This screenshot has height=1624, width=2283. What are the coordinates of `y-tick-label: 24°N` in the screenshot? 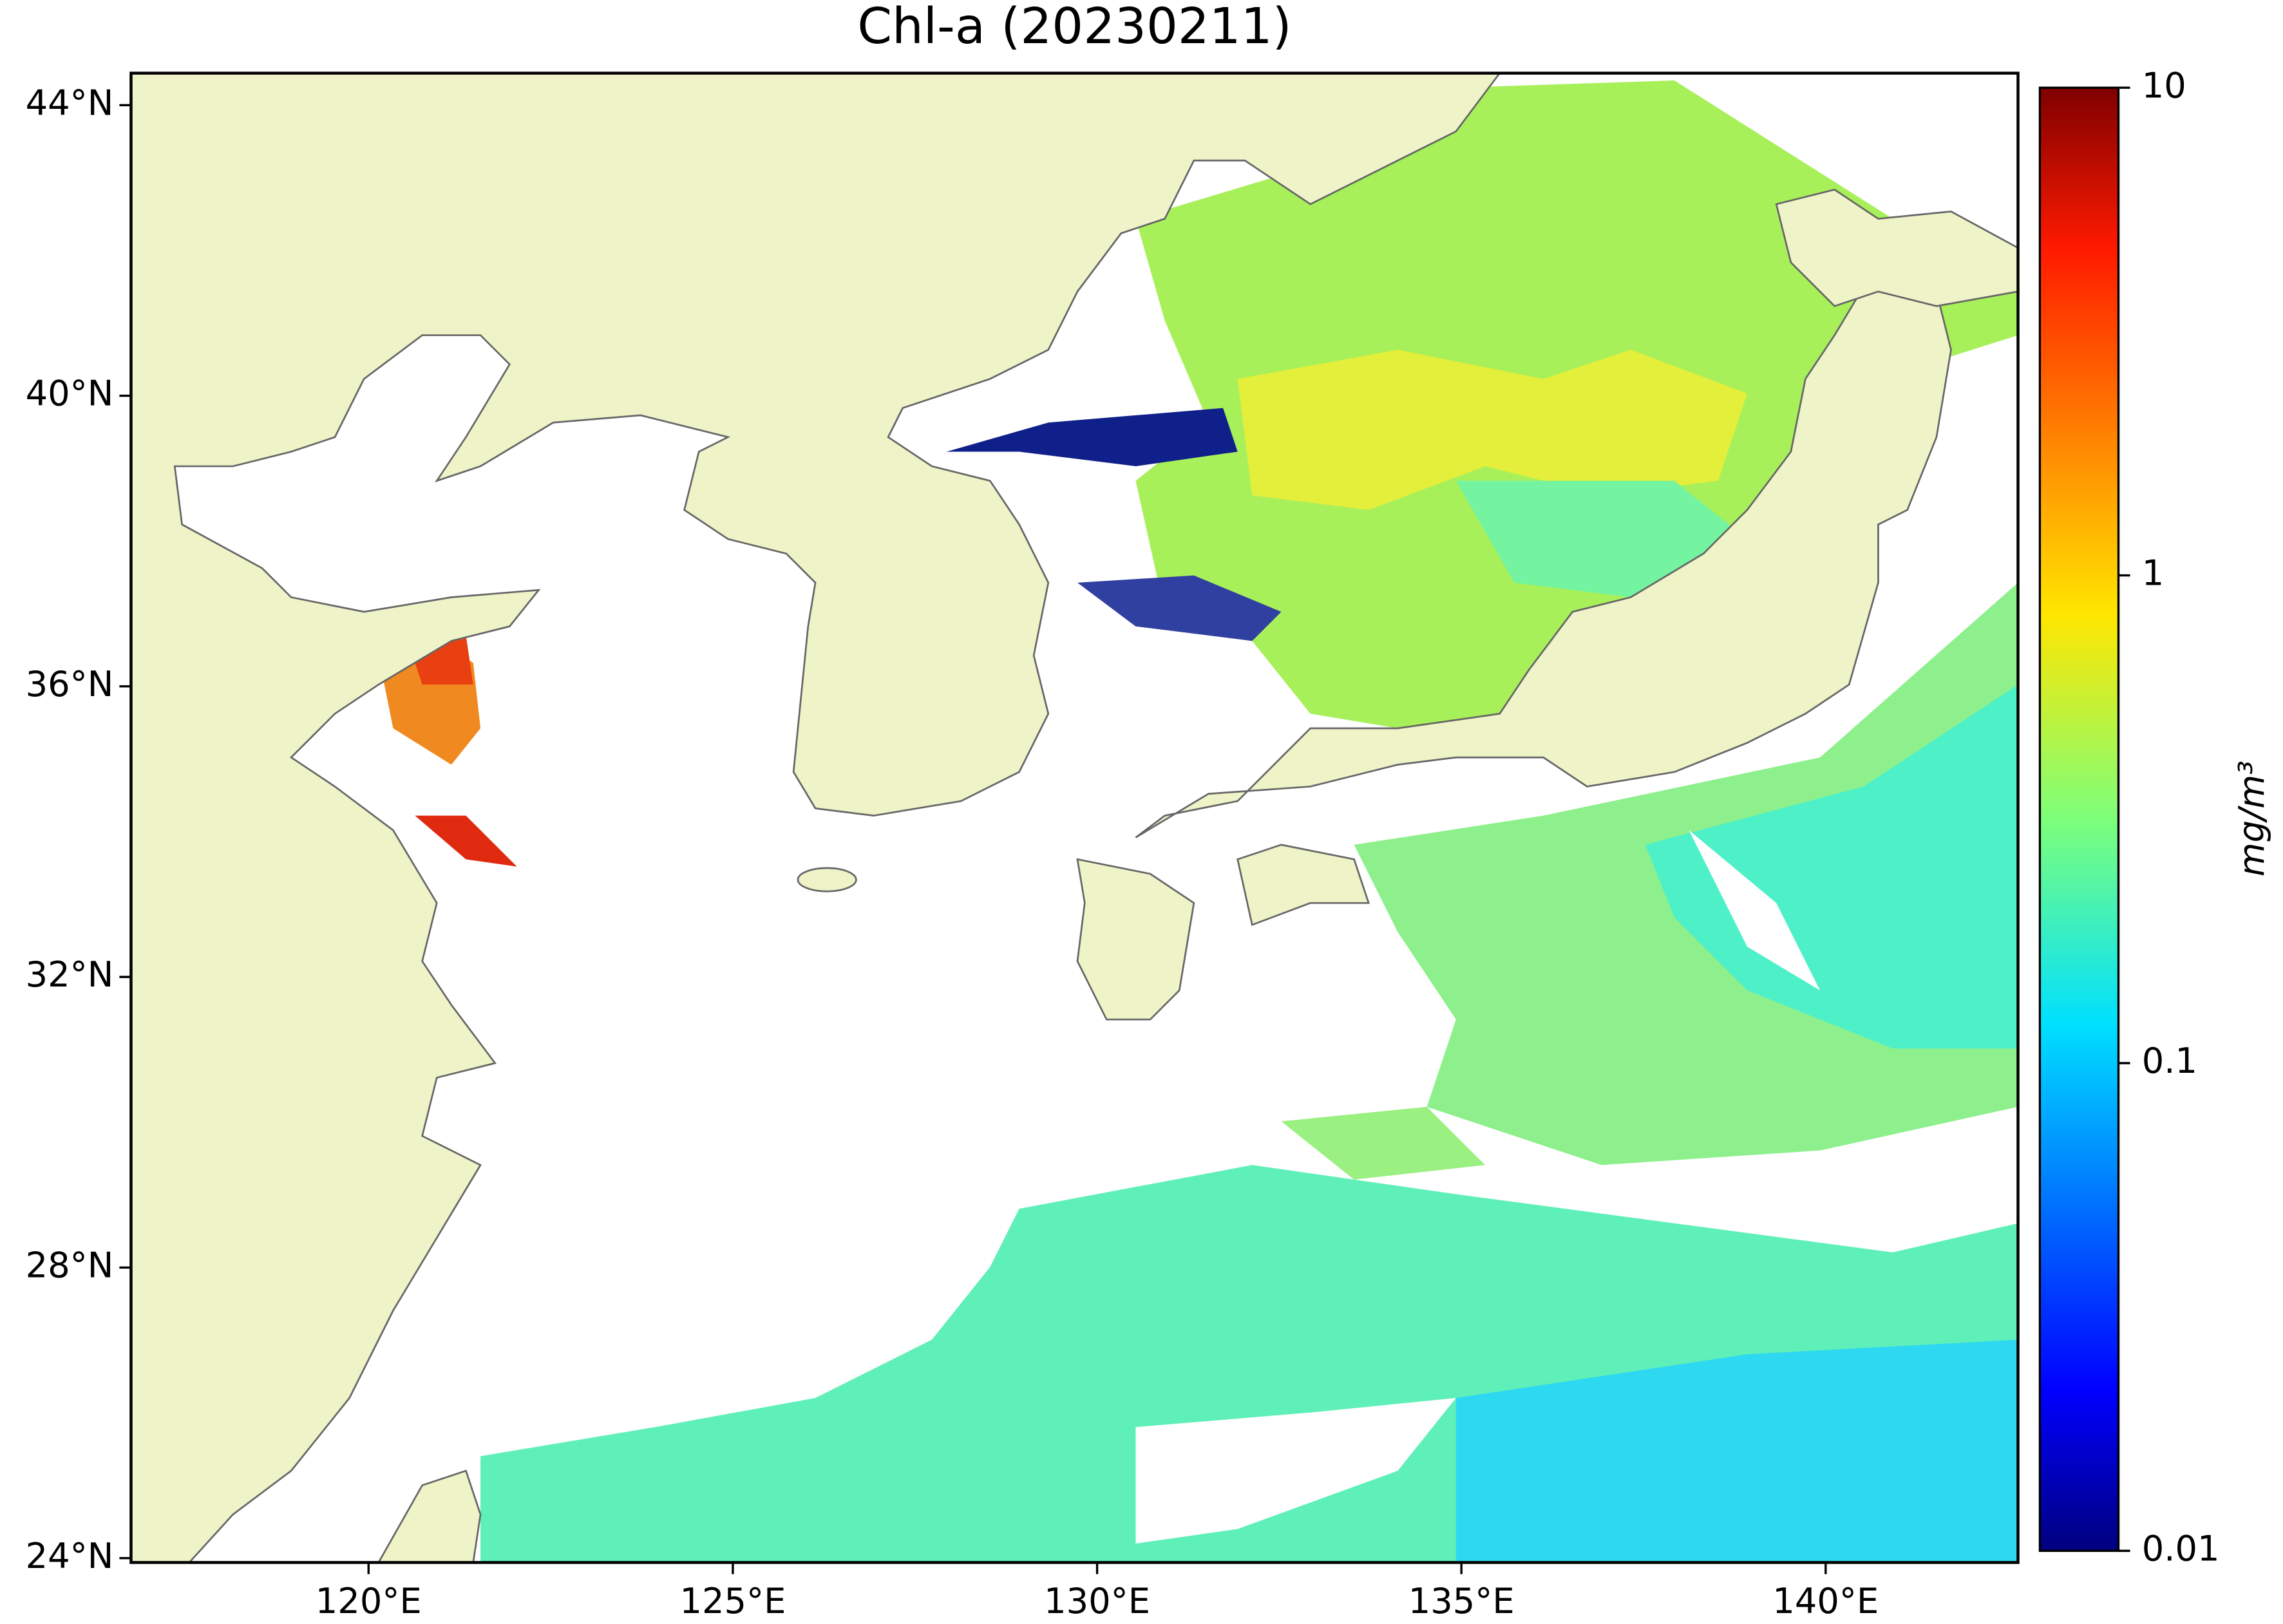 It's located at (70, 1556).